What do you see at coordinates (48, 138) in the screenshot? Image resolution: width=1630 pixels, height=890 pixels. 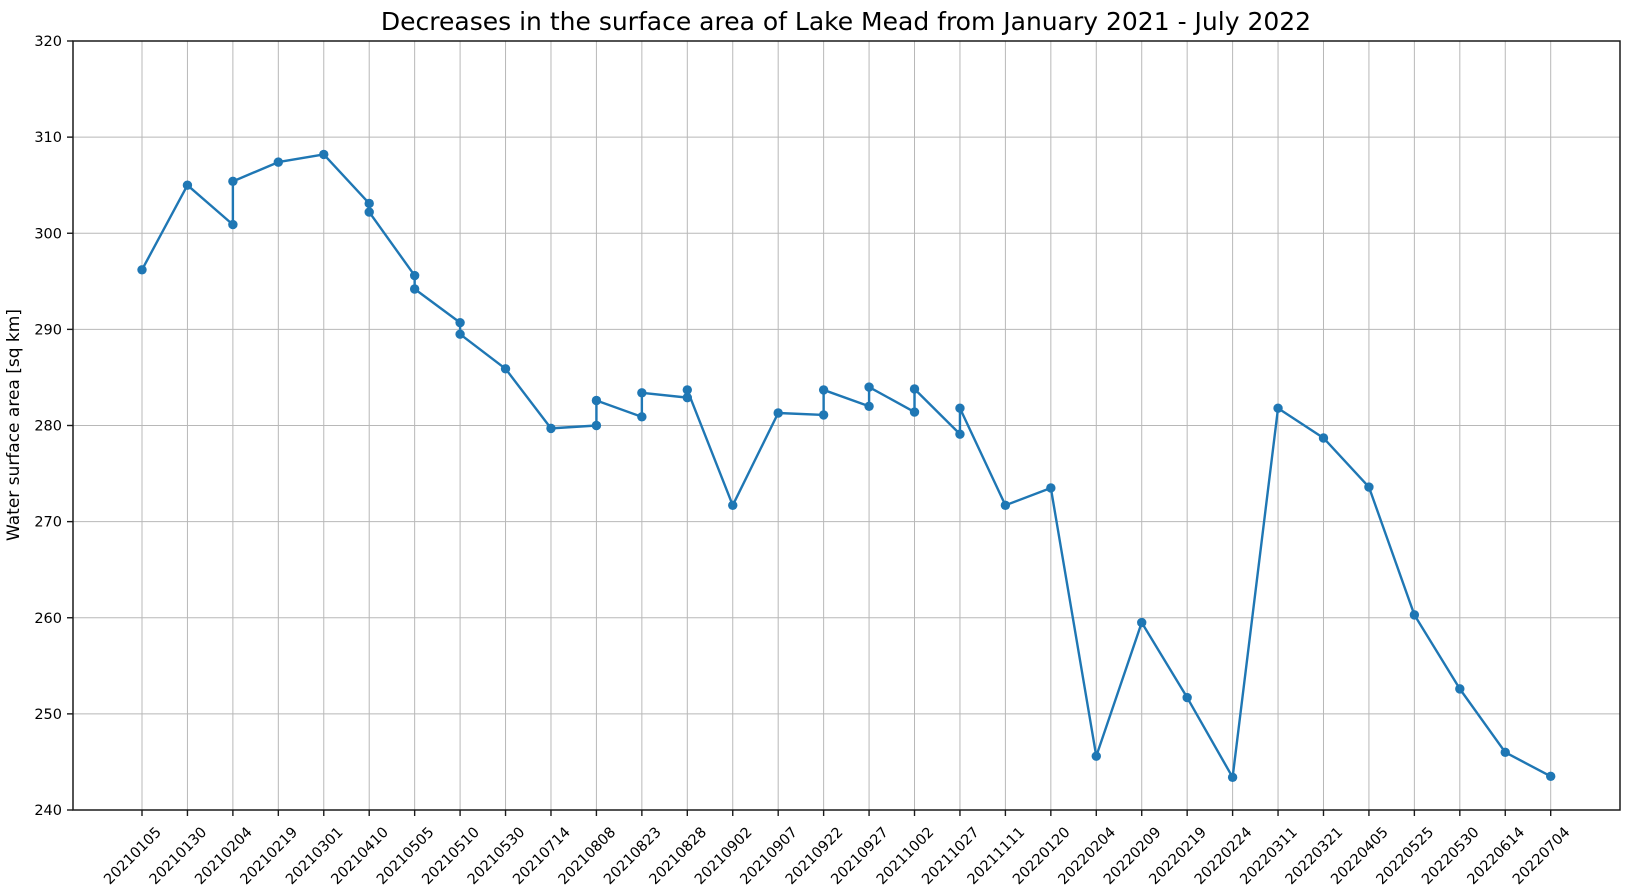 I see `y-tick-label: 310` at bounding box center [48, 138].